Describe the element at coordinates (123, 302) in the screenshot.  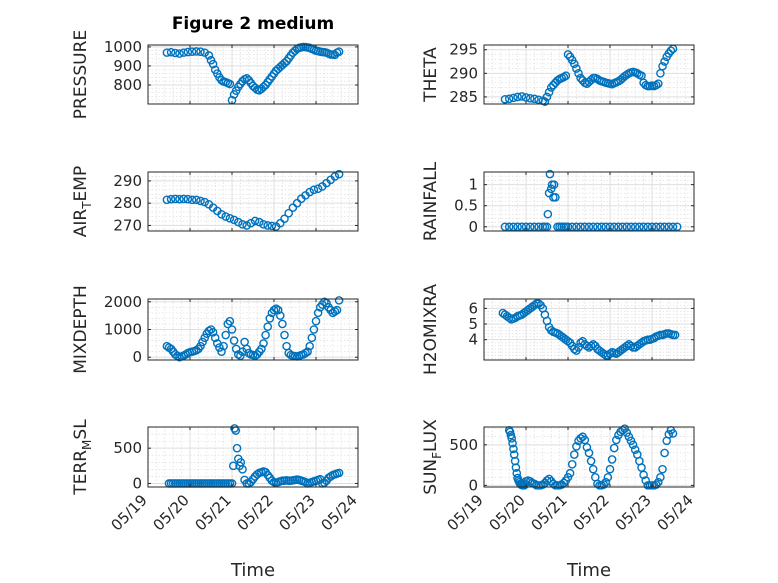
I see `y-tick-label: 2000` at that location.